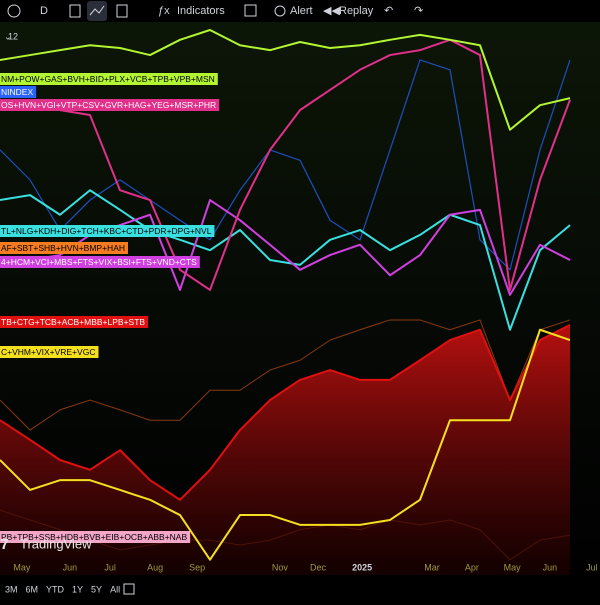 The height and width of the screenshot is (605, 600). I want to click on alert-icon, so click(280, 11).